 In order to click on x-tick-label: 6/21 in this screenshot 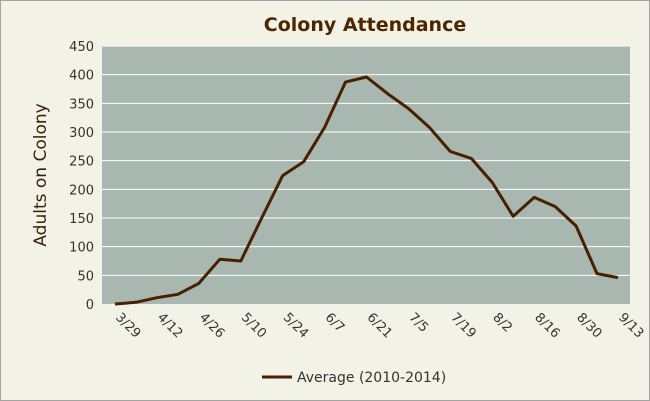, I will do `click(379, 325)`.